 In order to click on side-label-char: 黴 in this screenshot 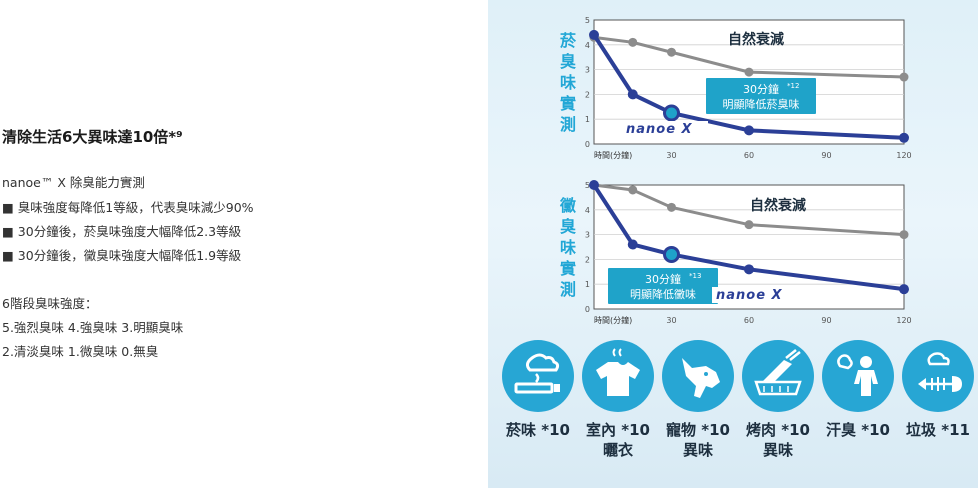, I will do `click(567, 205)`.